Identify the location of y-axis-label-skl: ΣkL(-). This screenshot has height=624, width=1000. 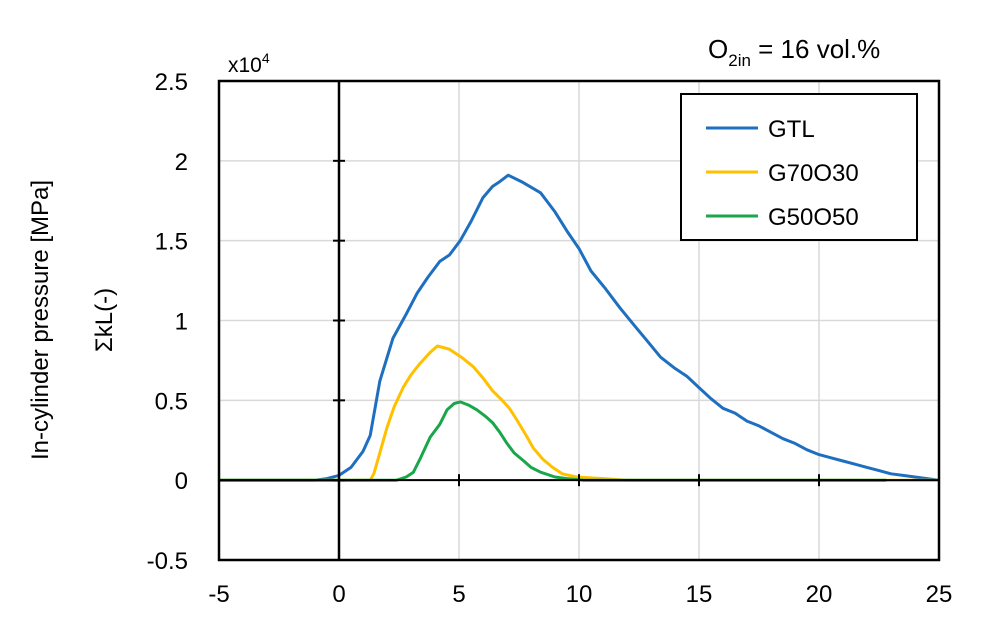
(104, 320).